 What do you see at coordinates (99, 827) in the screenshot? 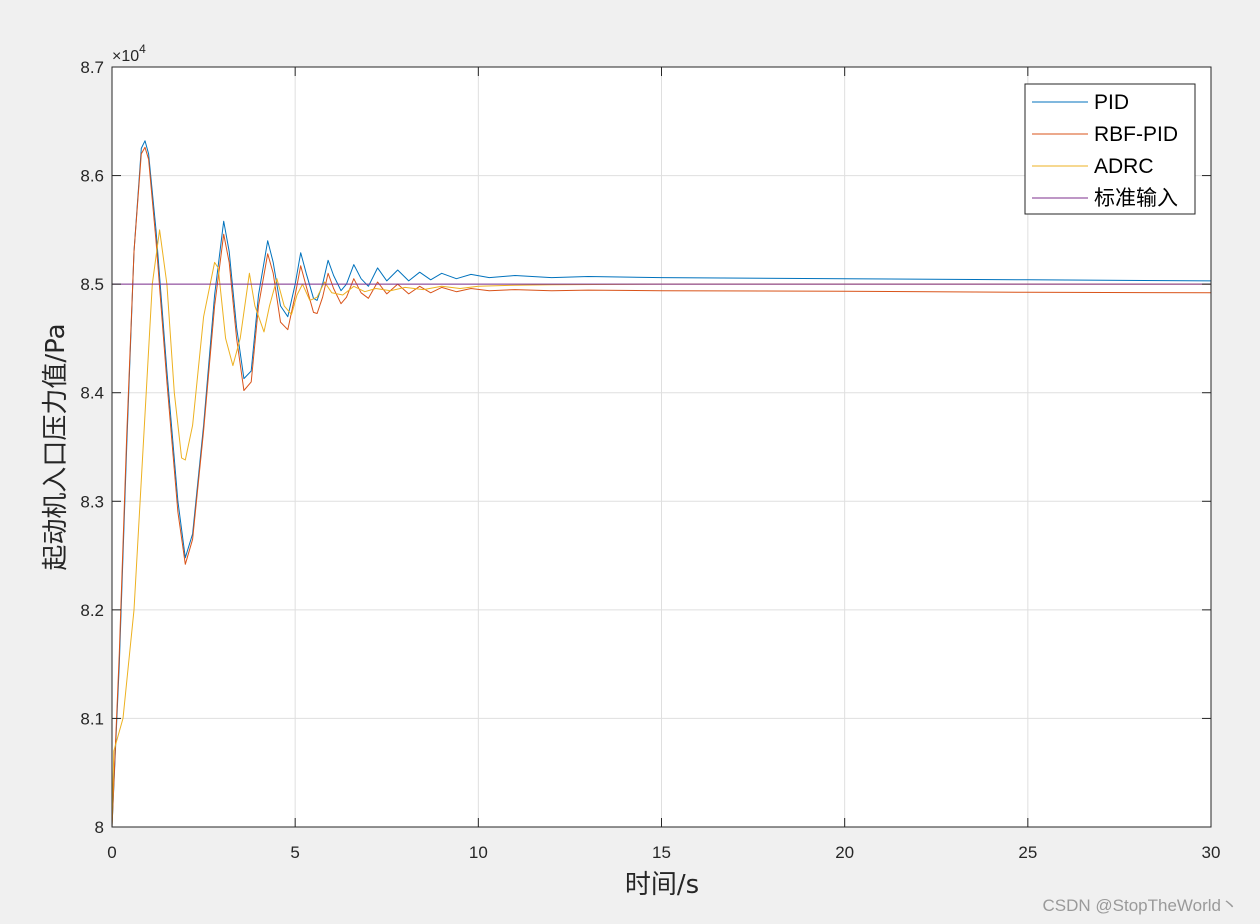
I see `y-tick-label: 8` at bounding box center [99, 827].